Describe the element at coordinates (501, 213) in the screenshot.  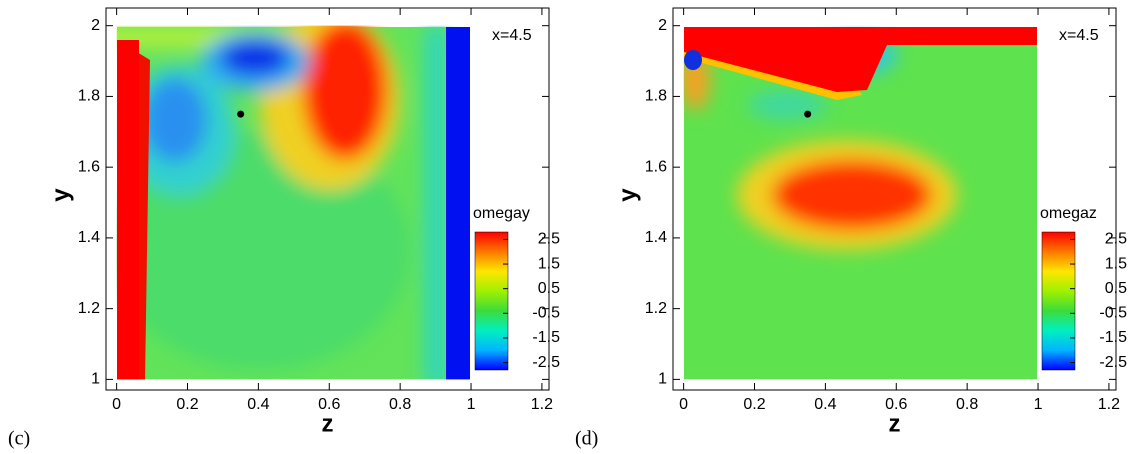
I see `colorbar-label: omegay` at that location.